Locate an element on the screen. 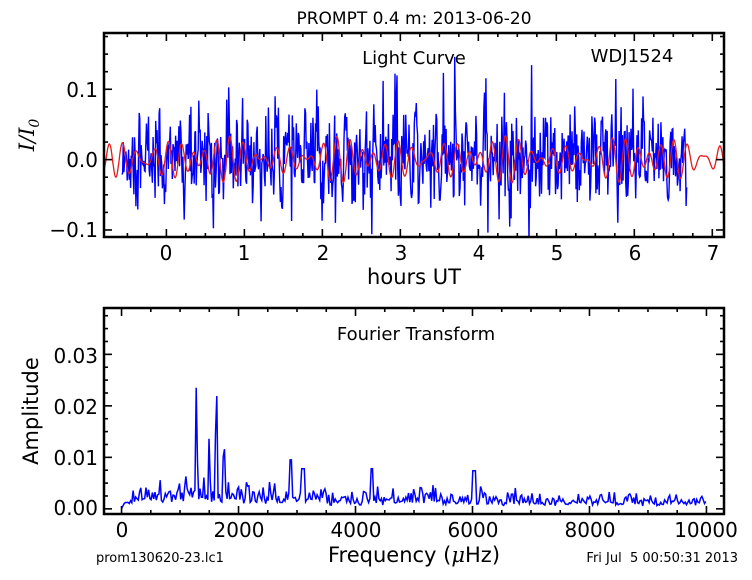 This screenshot has width=752, height=580. x-tick-label: 8000 is located at coordinates (590, 530).